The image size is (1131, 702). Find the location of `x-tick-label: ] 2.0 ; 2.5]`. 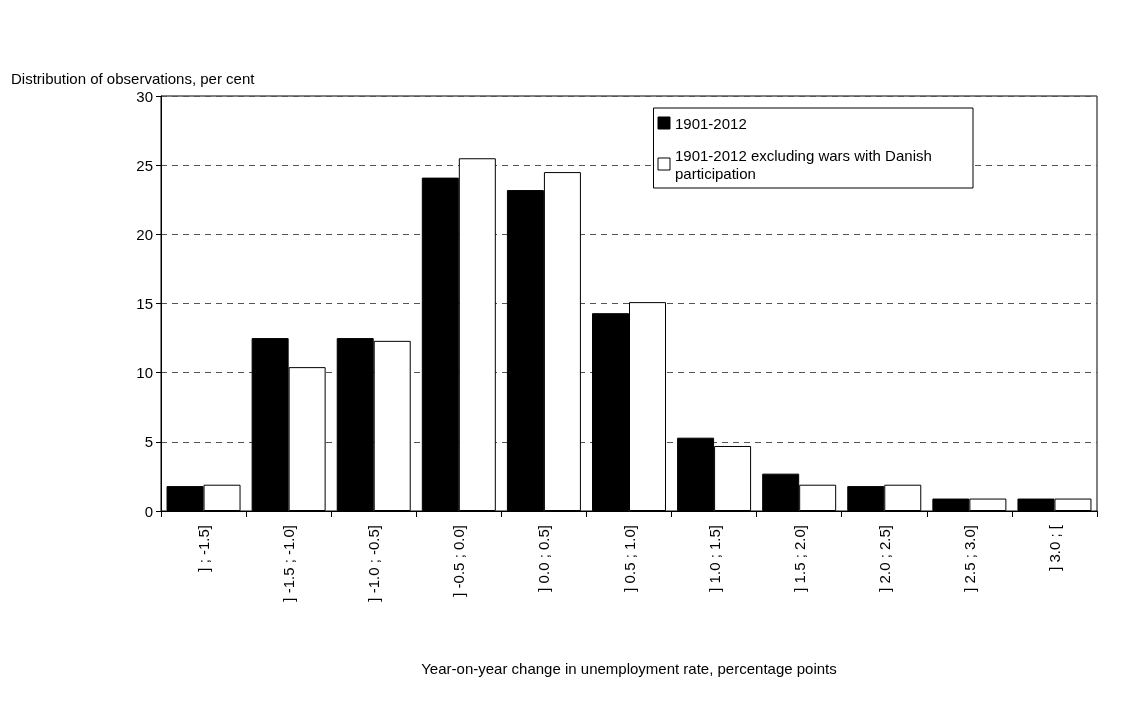

x-tick-label: ] 2.0 ; 2.5] is located at coordinates (884, 558).